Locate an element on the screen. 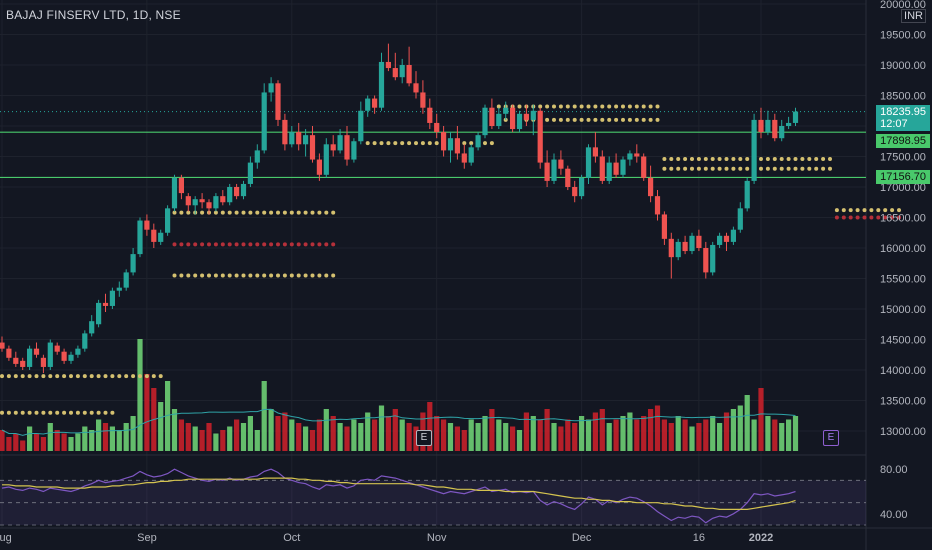 Image resolution: width=932 pixels, height=550 pixels. level-price-label: 17156.70 is located at coordinates (903, 177).